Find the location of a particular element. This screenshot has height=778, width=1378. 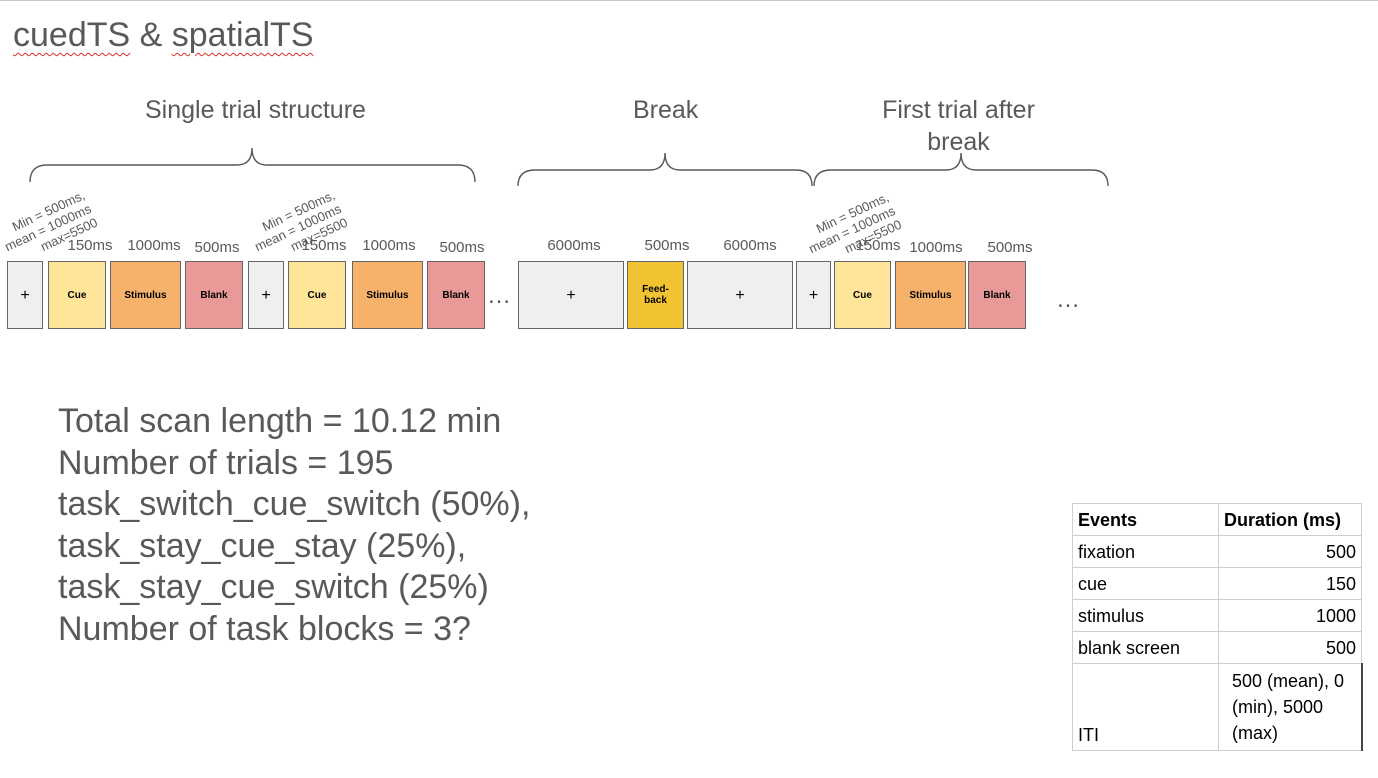

table-row: cue 150 is located at coordinates (1217, 583).